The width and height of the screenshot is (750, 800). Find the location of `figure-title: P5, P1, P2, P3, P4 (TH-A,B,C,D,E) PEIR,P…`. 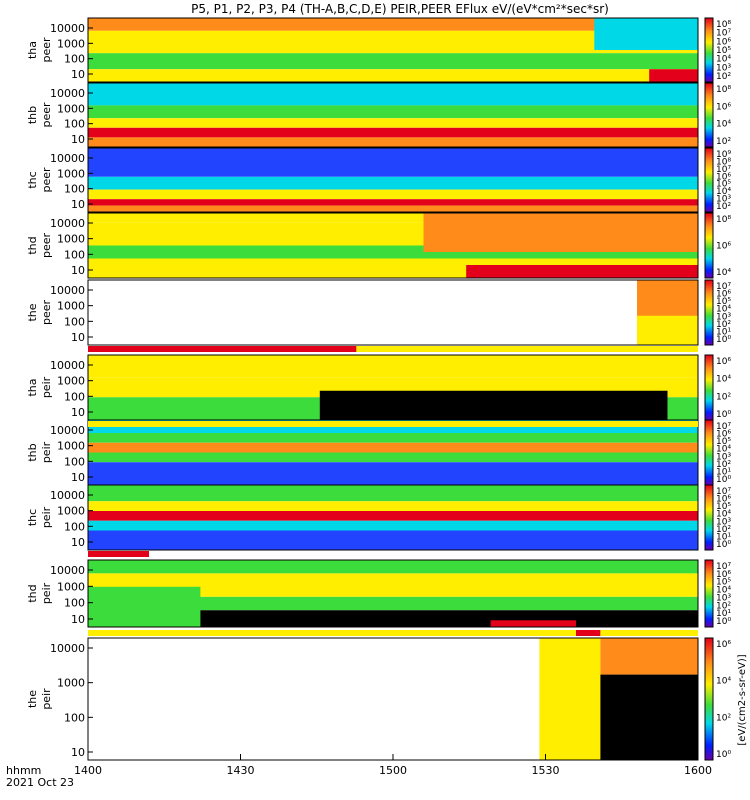

figure-title: P5, P1, P2, P3, P4 (TH-A,B,C,D,E) PEIR,P… is located at coordinates (400, 9).